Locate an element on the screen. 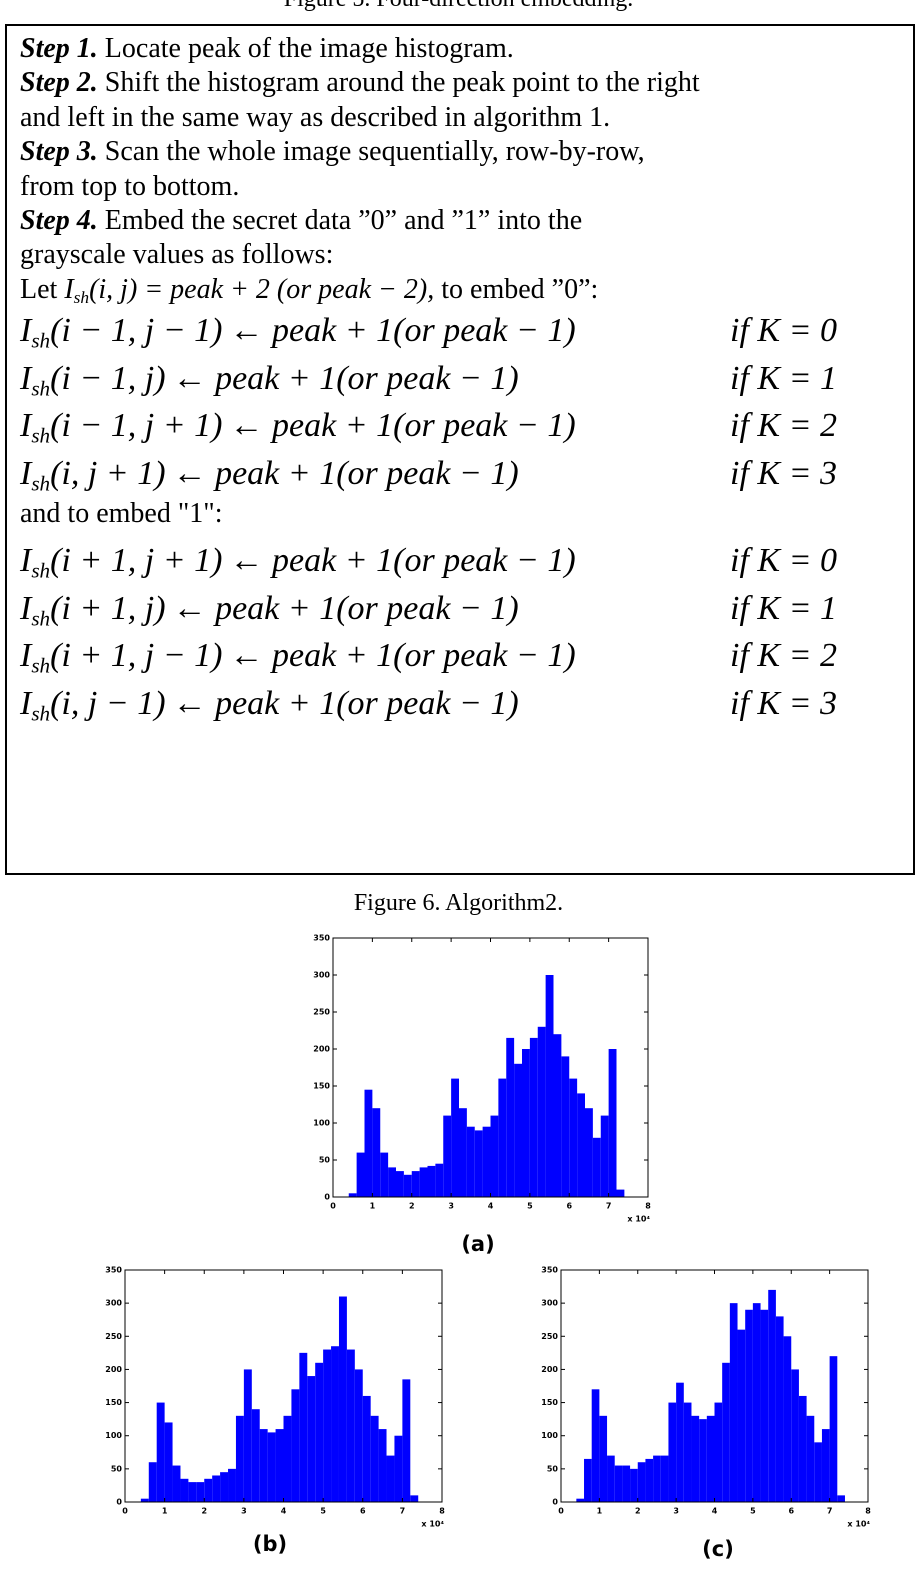 Image resolution: width=917 pixels, height=1570 pixels. eq-args: (i + 1, j + 1) is located at coordinates (136, 561).